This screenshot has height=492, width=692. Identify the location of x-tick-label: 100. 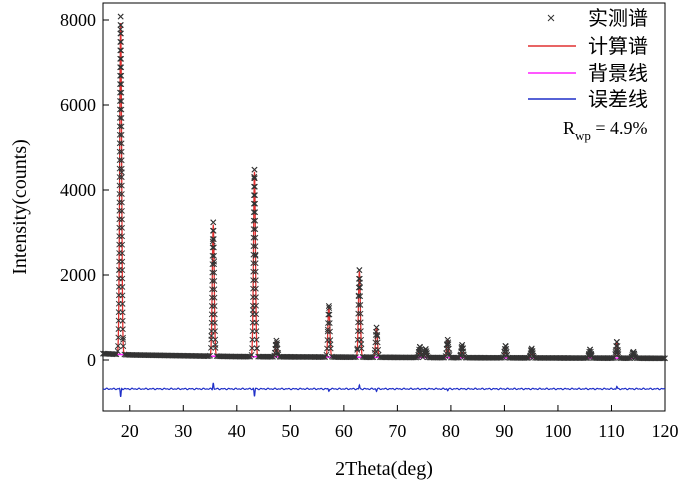
(557, 431).